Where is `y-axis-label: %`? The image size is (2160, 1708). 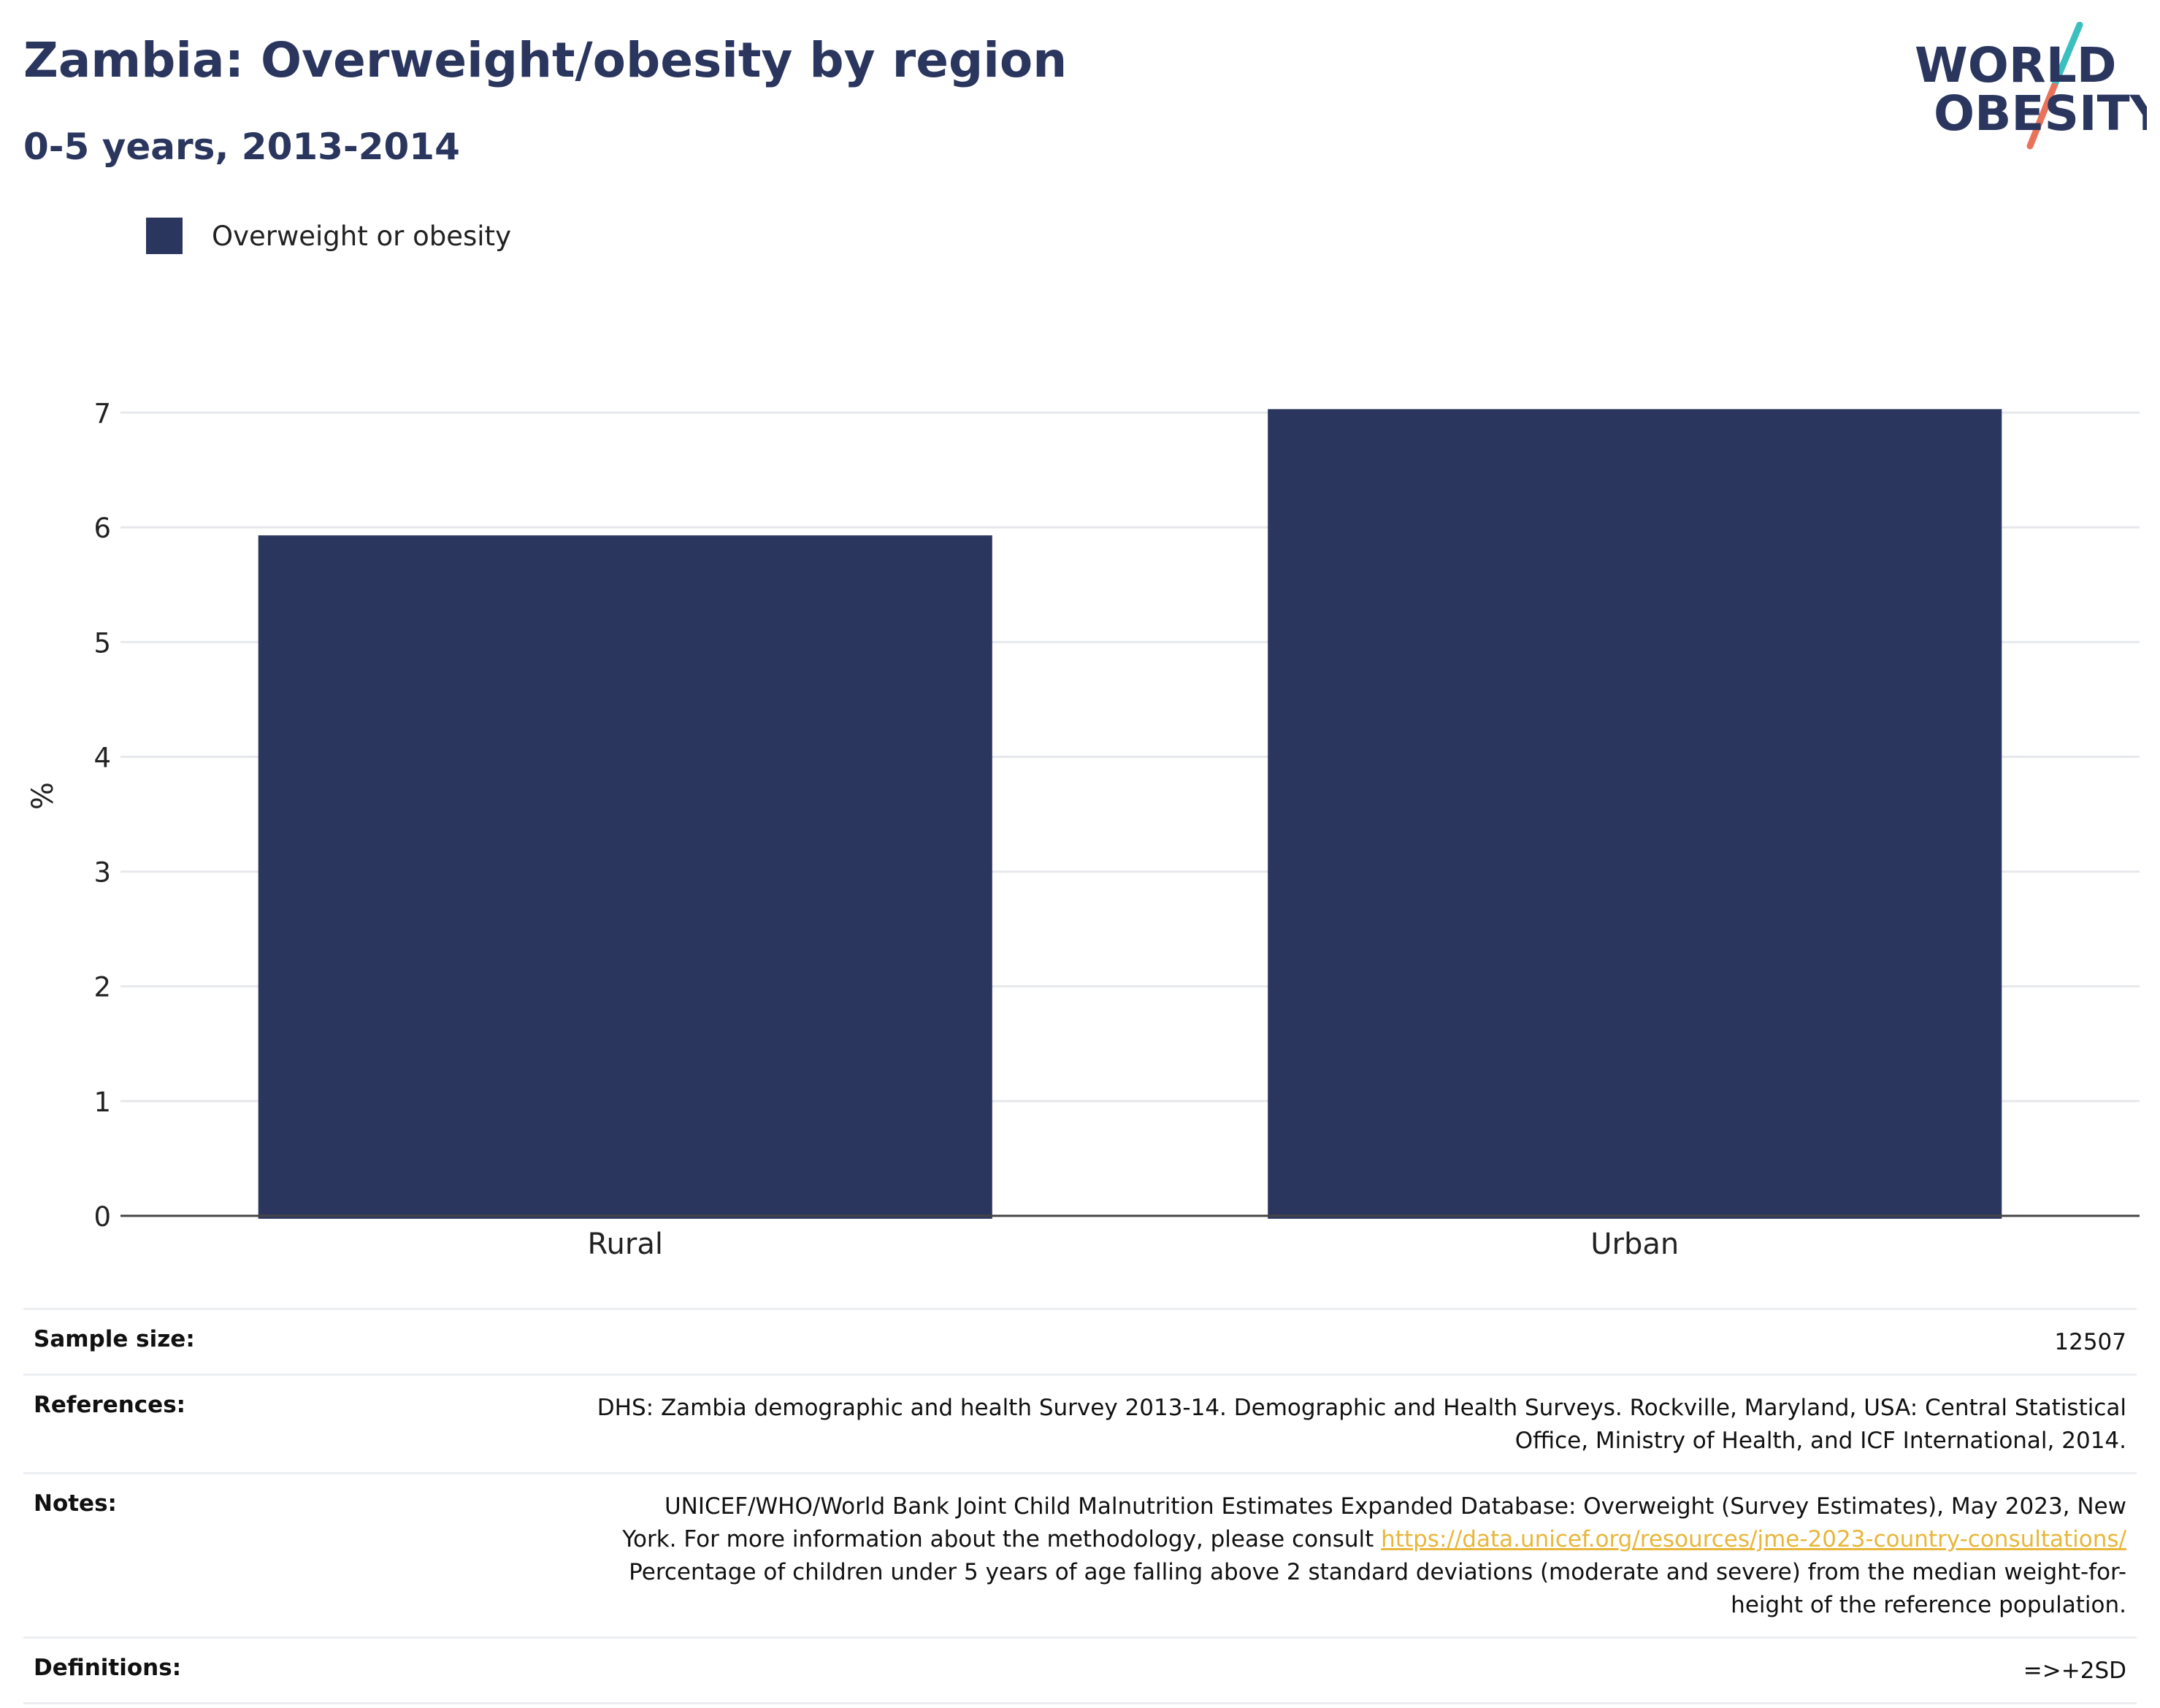
y-axis-label: % is located at coordinates (43, 796).